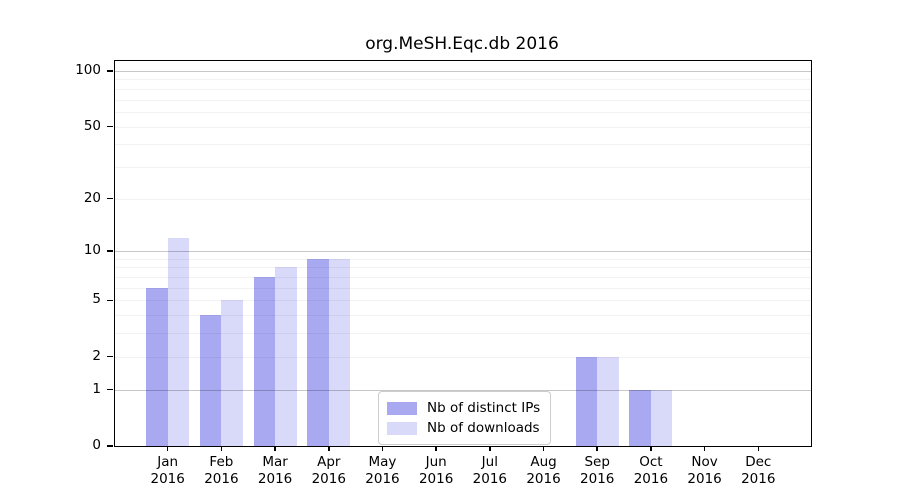 This screenshot has width=900, height=500. I want to click on bar-distinct-ips-feb, so click(210, 380).